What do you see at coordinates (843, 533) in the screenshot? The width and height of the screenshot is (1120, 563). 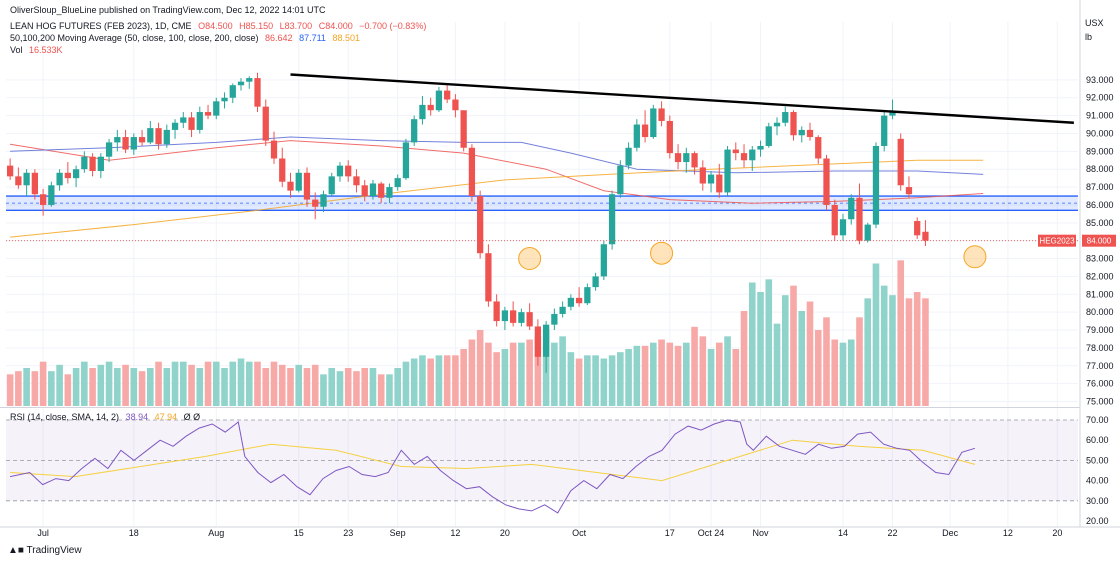 I see `time-tick-label: 14` at bounding box center [843, 533].